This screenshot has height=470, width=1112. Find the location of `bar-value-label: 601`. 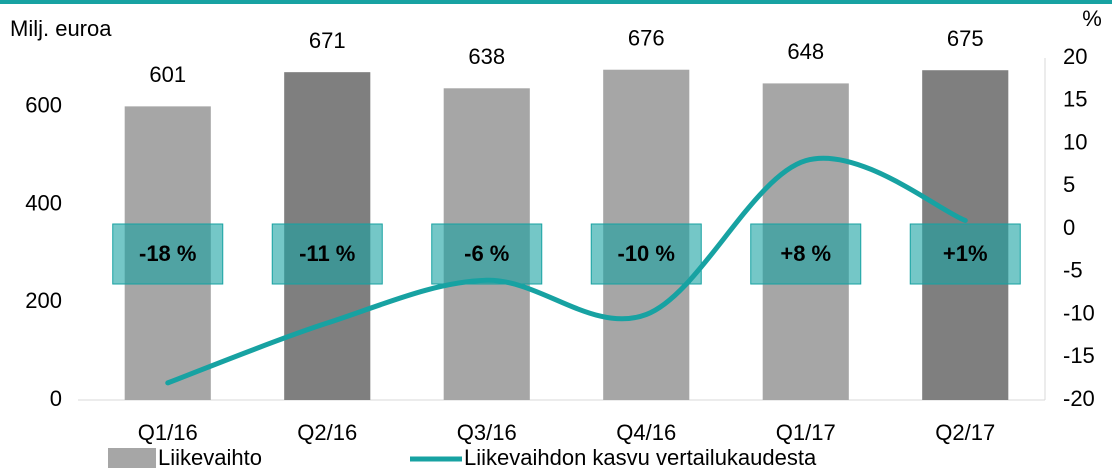

bar-value-label: 601 is located at coordinates (167, 74).